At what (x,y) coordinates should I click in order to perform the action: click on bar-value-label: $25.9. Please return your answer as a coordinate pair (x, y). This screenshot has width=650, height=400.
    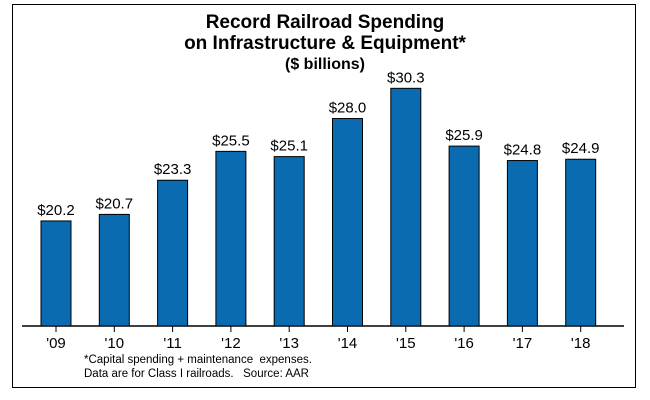
    Looking at the image, I should click on (464, 135).